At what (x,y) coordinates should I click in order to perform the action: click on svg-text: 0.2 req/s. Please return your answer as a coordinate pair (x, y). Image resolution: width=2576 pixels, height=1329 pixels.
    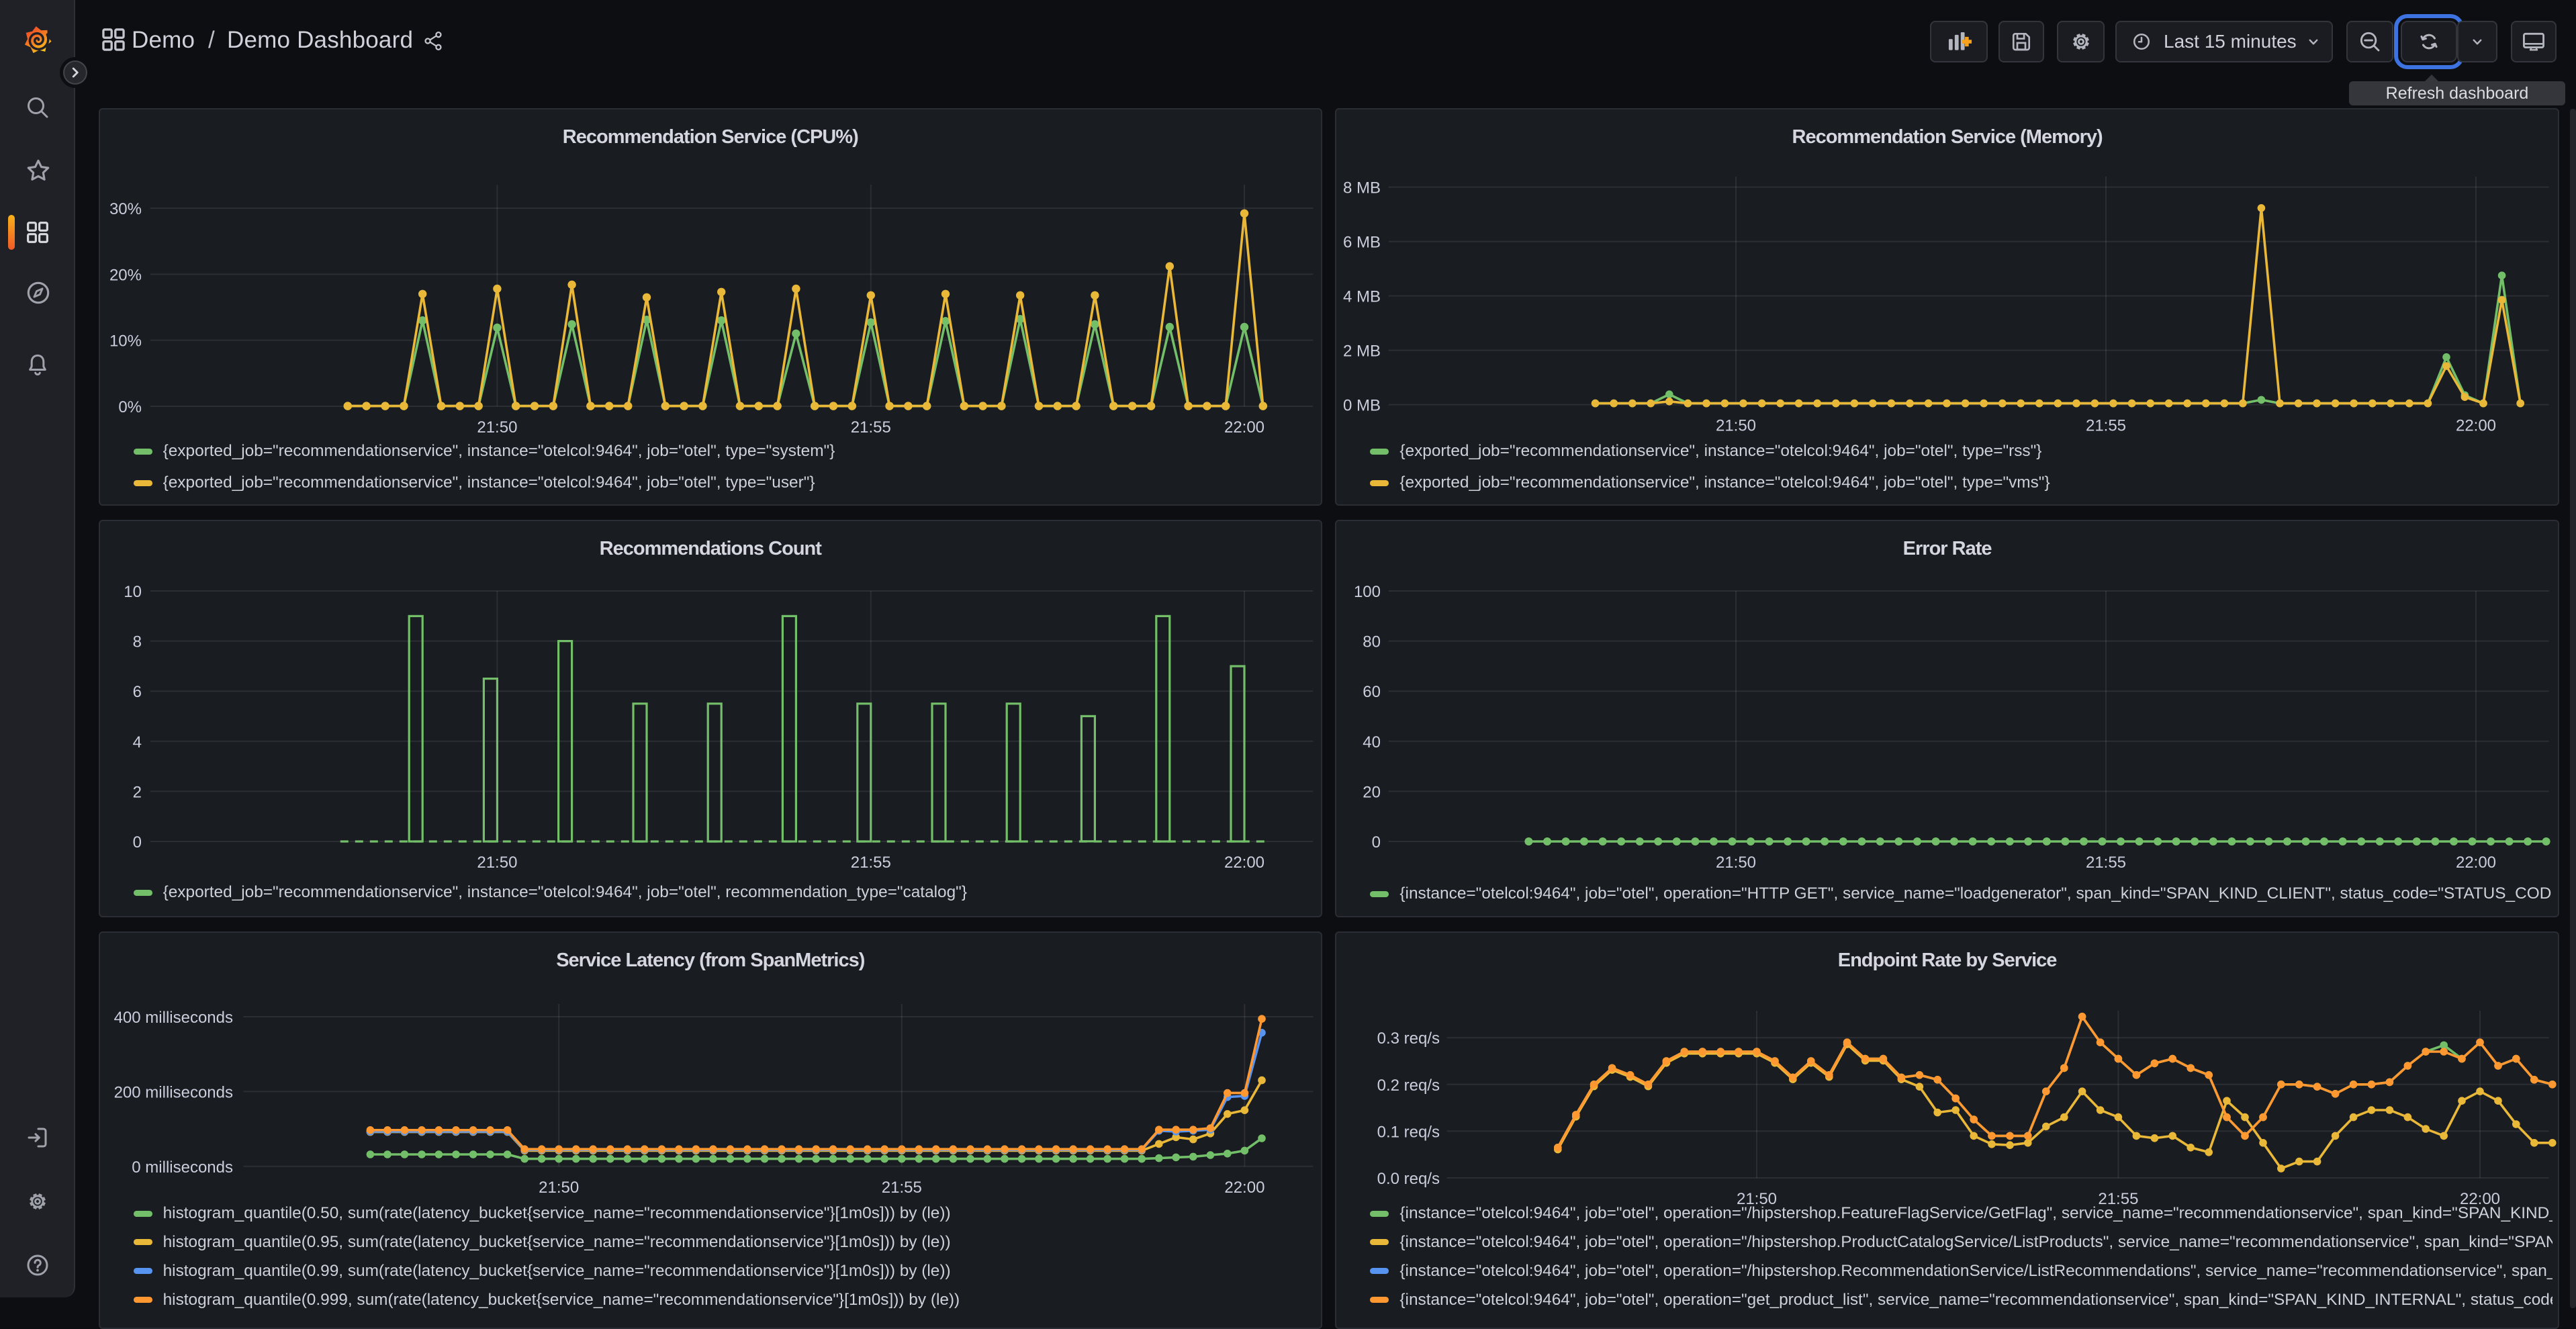
    Looking at the image, I should click on (1408, 1085).